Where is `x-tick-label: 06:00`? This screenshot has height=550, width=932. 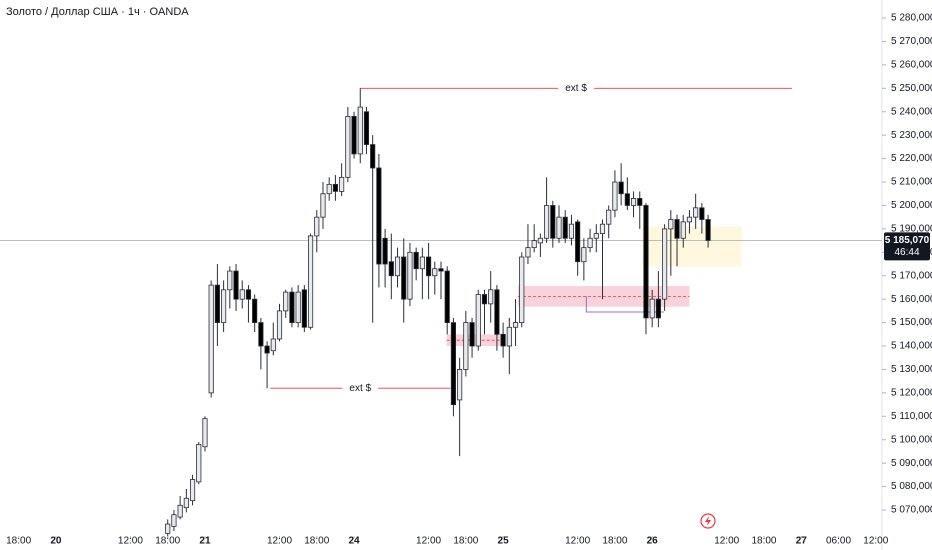
x-tick-label: 06:00 is located at coordinates (838, 541).